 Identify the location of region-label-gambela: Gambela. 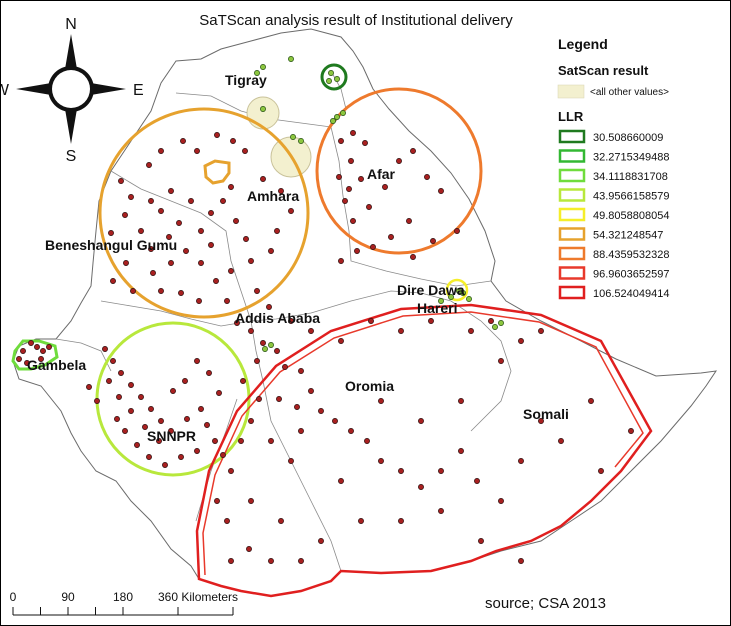
(56, 365).